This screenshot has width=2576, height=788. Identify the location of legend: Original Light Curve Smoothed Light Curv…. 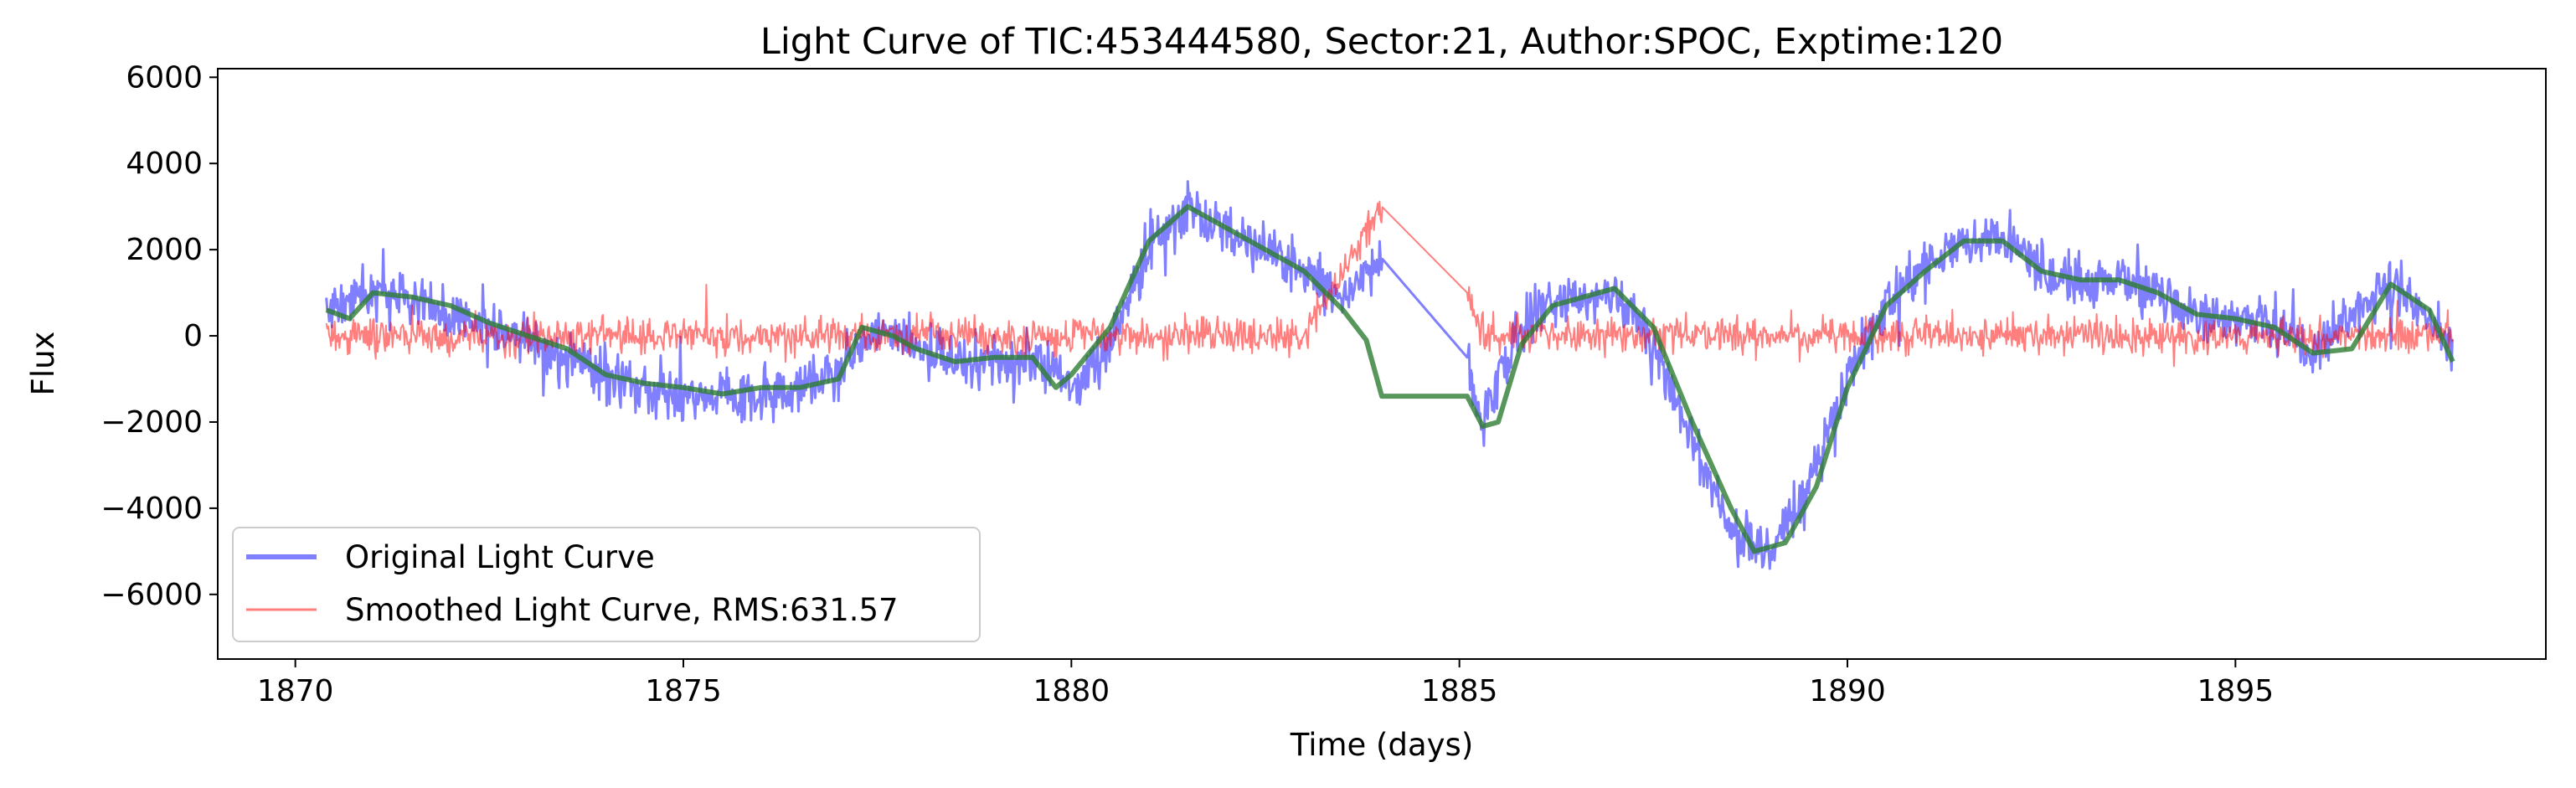
(606, 584).